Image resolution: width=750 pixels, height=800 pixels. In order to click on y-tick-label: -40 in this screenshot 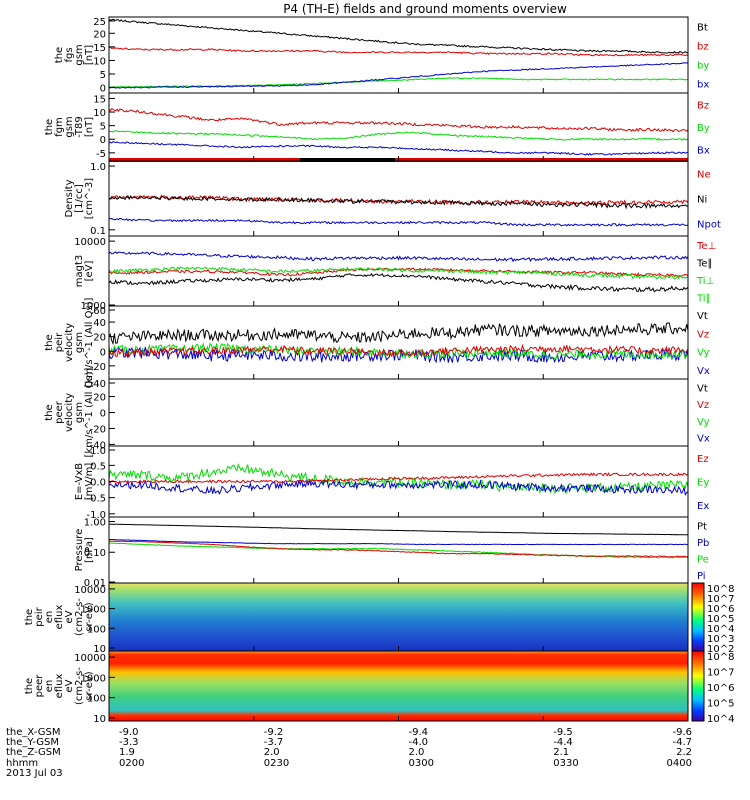, I will do `click(98, 445)`.